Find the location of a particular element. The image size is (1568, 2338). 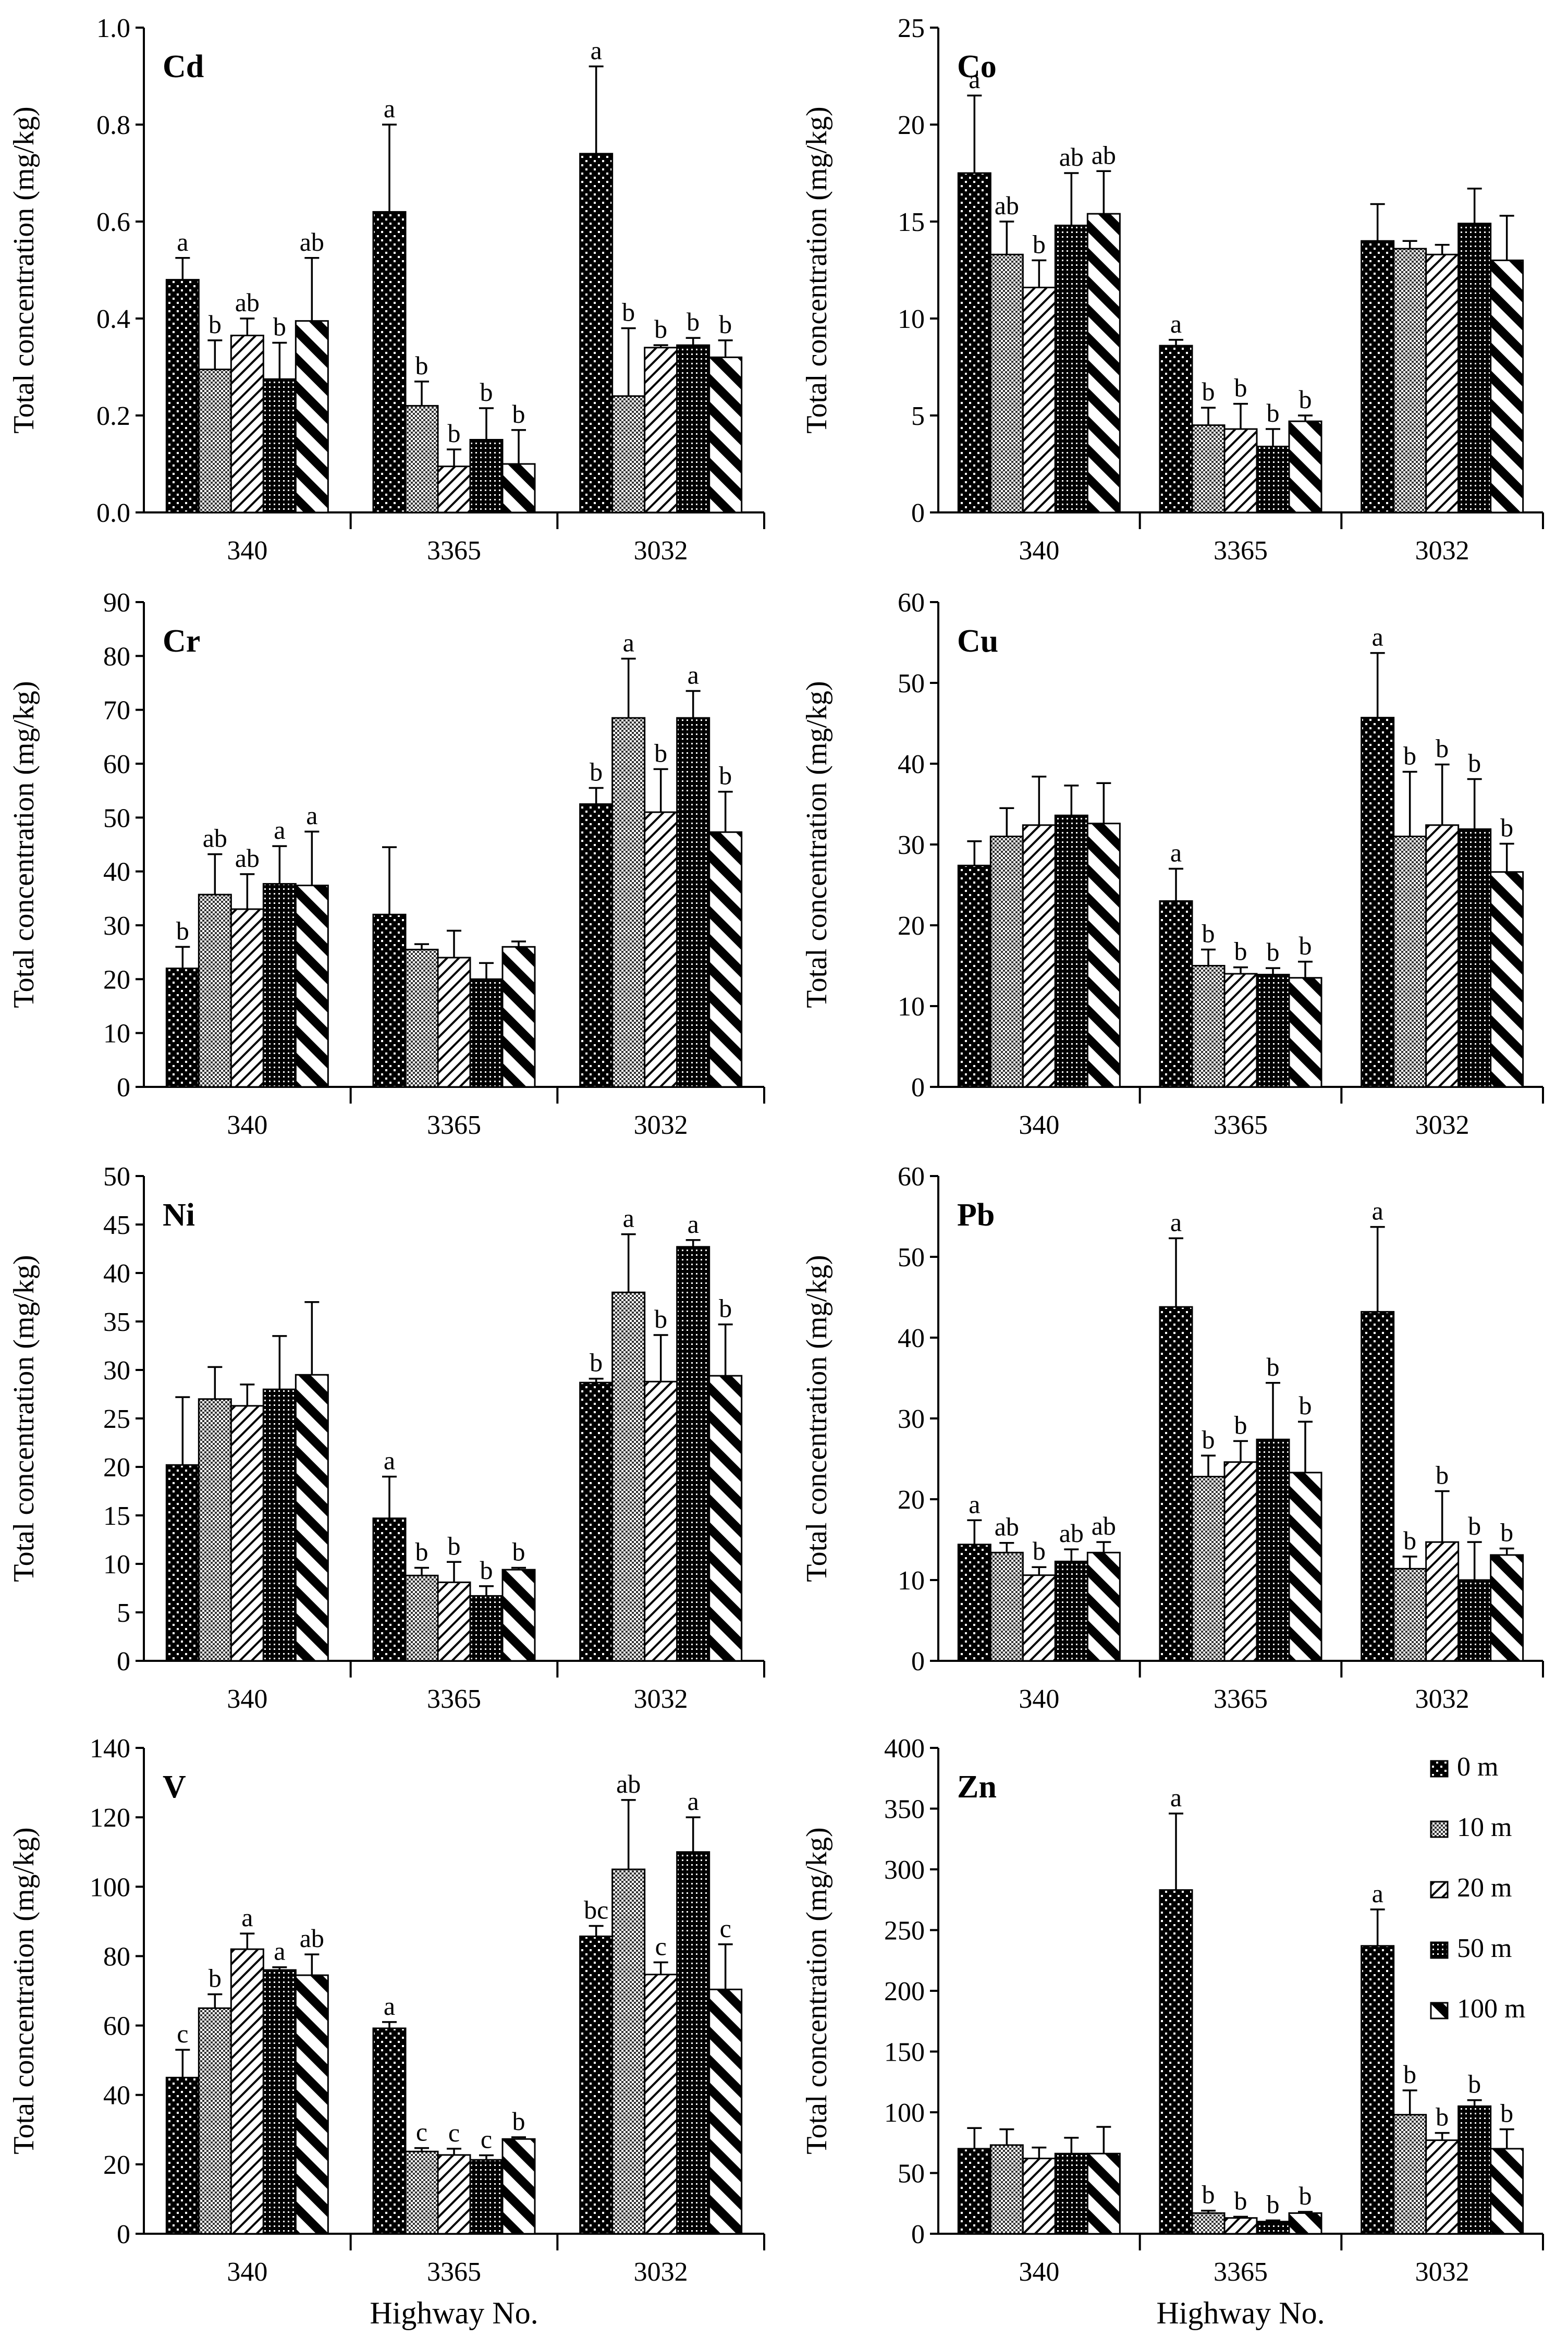

y-axis-label: Total concentration (mg/kg) is located at coordinates (24, 845).